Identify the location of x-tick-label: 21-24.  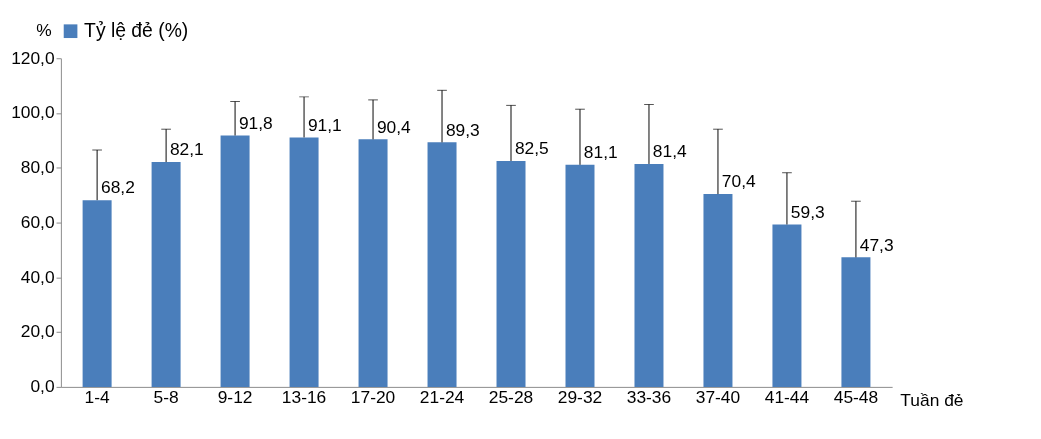
(442, 396).